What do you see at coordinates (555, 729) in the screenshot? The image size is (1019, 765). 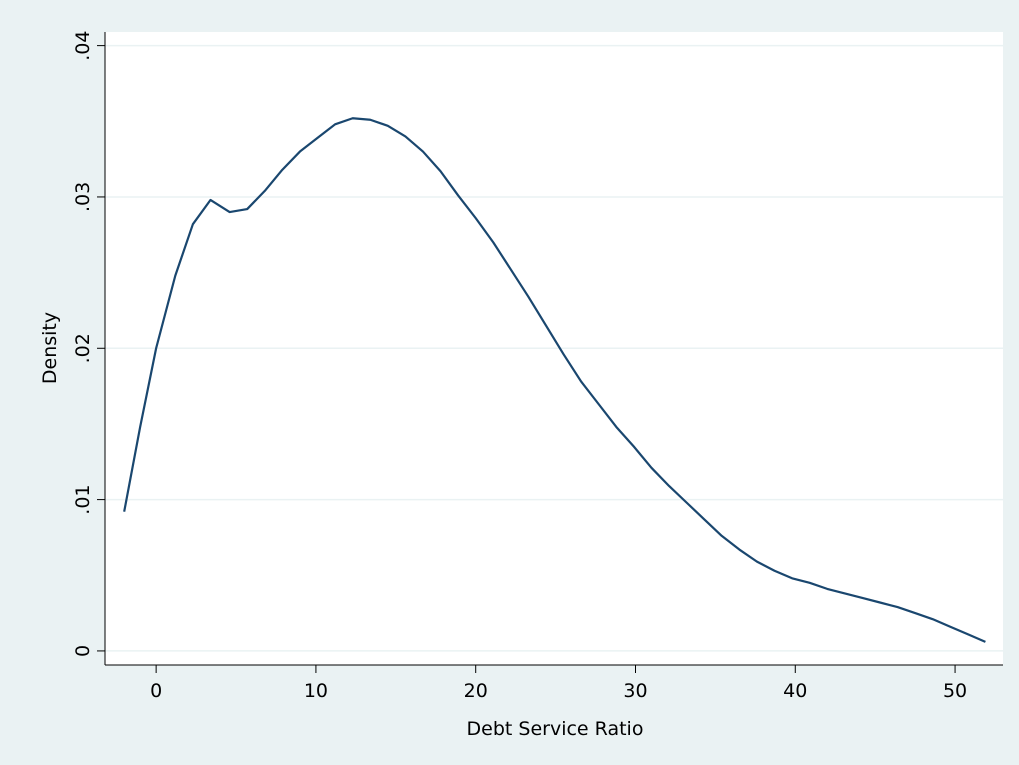 I see `x-axis-label: Debt Service Ratio` at bounding box center [555, 729].